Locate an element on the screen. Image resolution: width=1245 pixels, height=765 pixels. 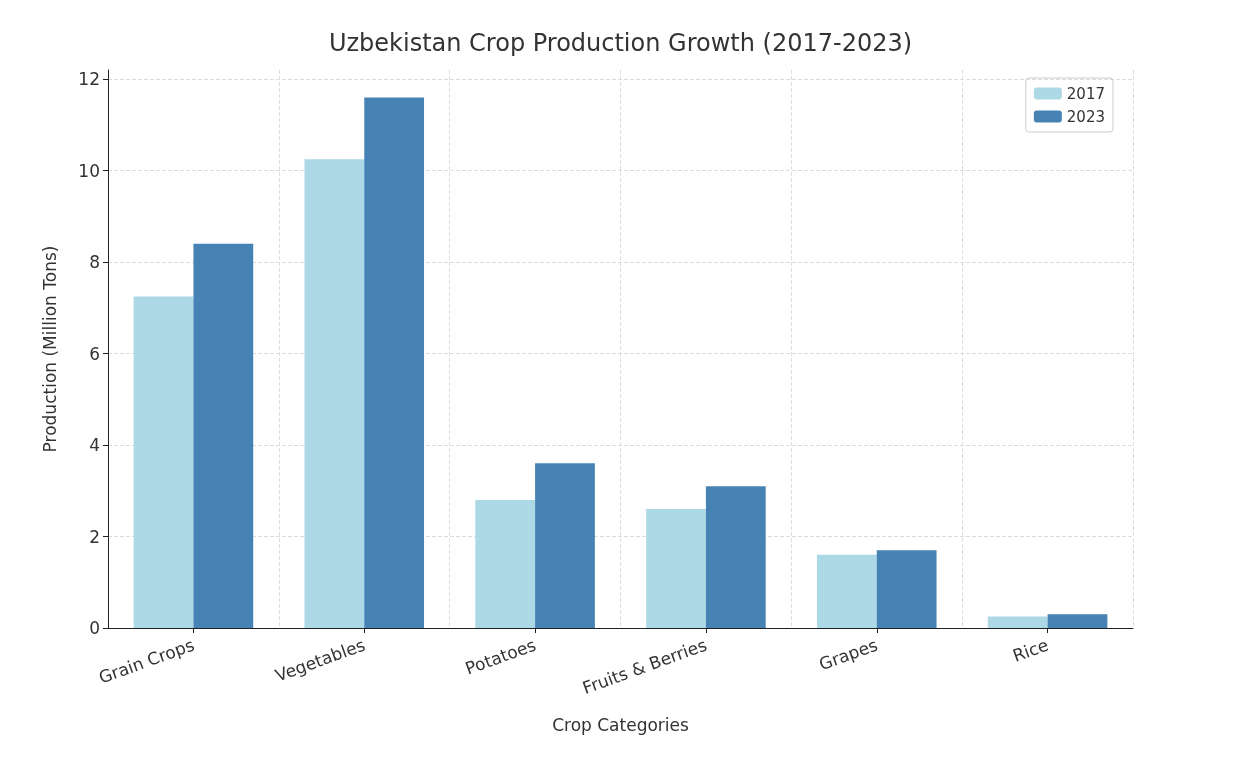
legend-label: 2023 is located at coordinates (1086, 116).